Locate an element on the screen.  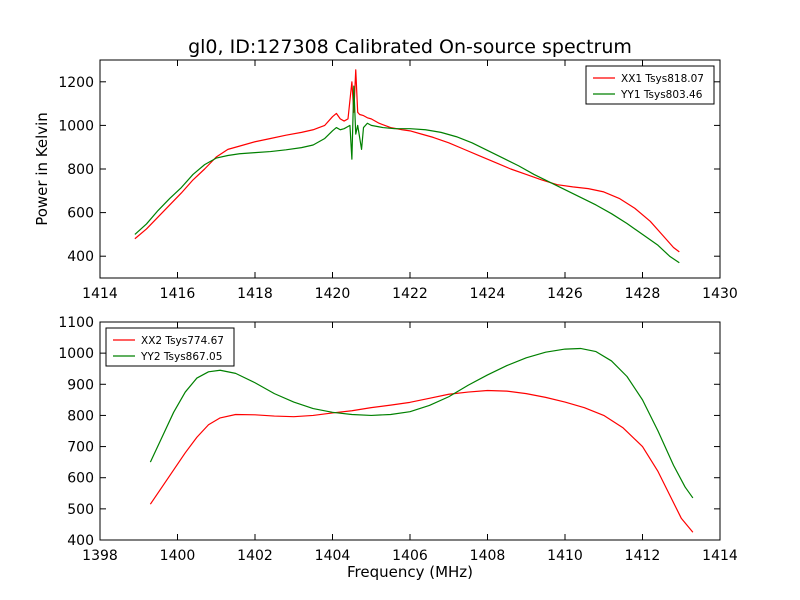
top-legend-label-2: YY1 Tsys803.46 is located at coordinates (661, 95).